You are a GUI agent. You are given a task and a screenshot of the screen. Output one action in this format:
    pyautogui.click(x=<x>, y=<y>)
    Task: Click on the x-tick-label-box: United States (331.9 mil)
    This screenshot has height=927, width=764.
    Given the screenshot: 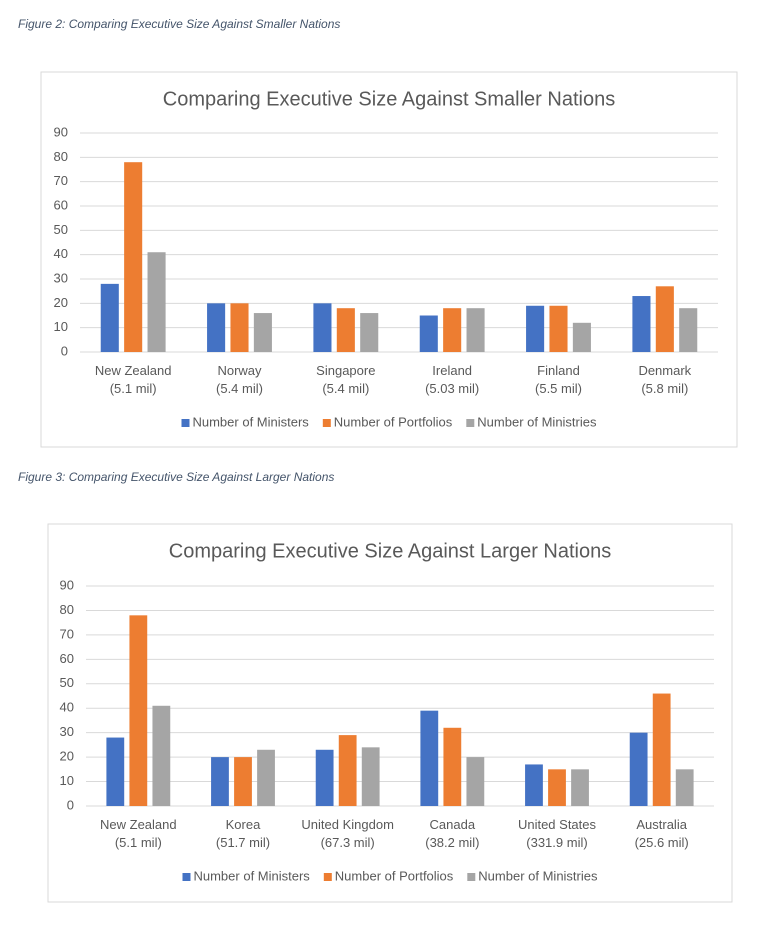 What is the action you would take?
    pyautogui.click(x=556, y=833)
    